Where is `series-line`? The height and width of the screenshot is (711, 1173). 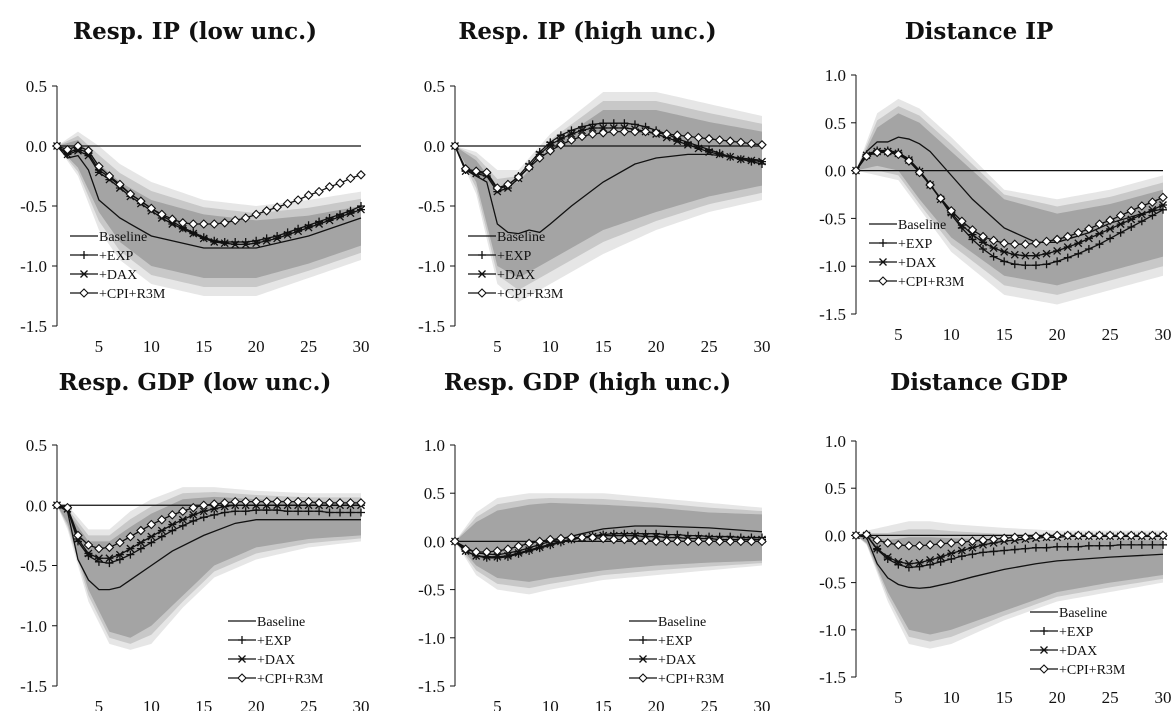 series-line is located at coordinates (209, 197).